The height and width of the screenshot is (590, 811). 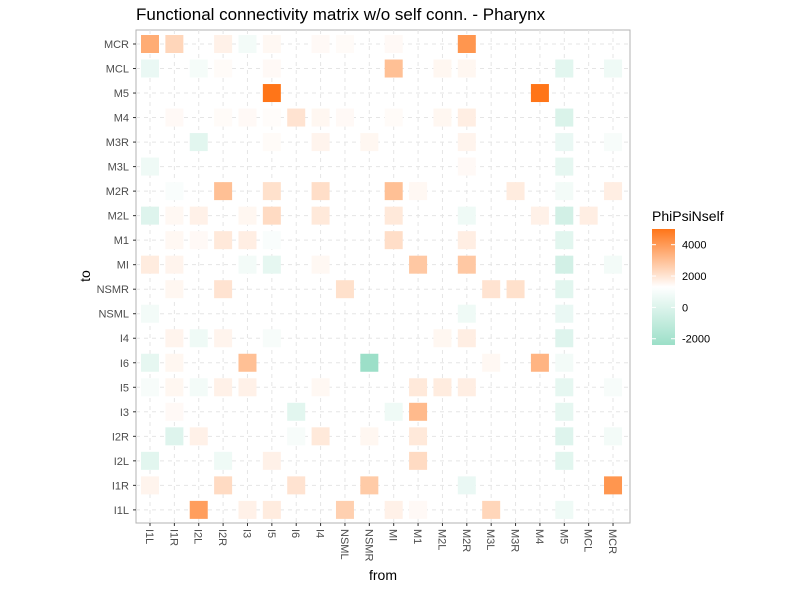 I want to click on x-tick-label: NSML, so click(x=344, y=544).